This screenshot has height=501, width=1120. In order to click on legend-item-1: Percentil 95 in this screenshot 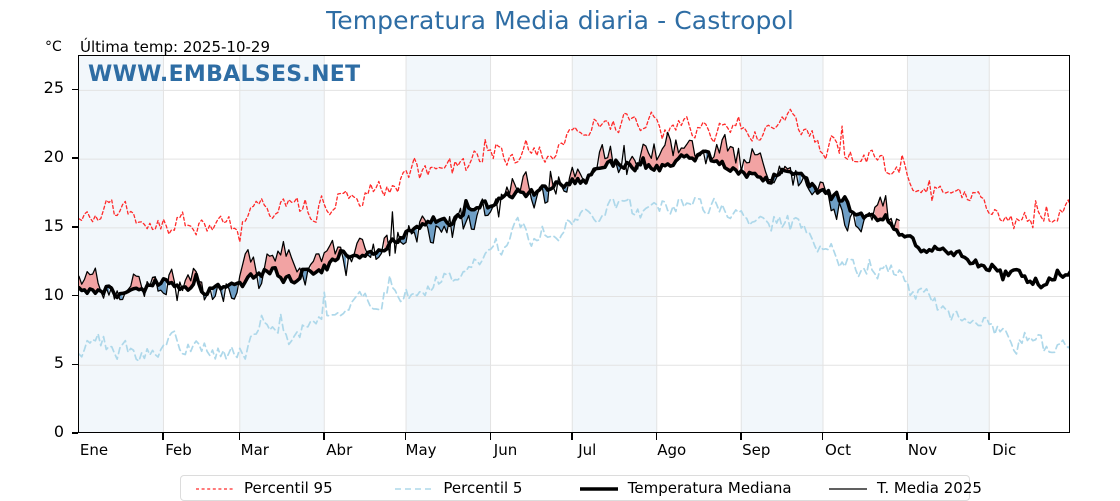, I will do `click(280, 488)`.